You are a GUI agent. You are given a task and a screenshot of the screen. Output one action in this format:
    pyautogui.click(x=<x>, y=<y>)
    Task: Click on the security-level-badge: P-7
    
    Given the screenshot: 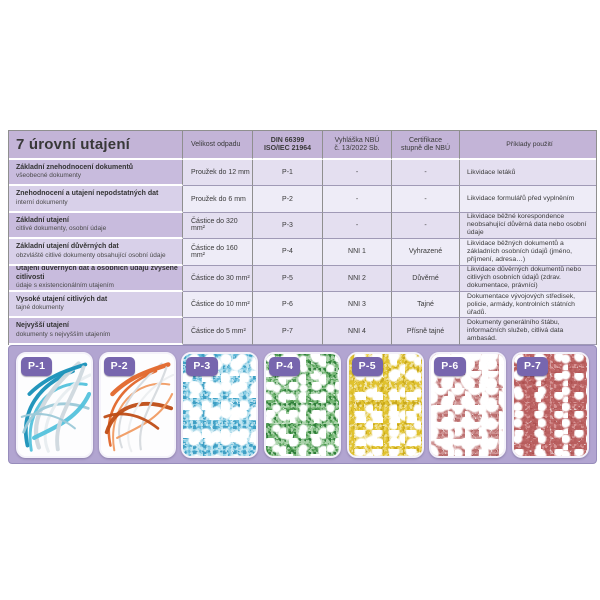 What is the action you would take?
    pyautogui.click(x=532, y=366)
    